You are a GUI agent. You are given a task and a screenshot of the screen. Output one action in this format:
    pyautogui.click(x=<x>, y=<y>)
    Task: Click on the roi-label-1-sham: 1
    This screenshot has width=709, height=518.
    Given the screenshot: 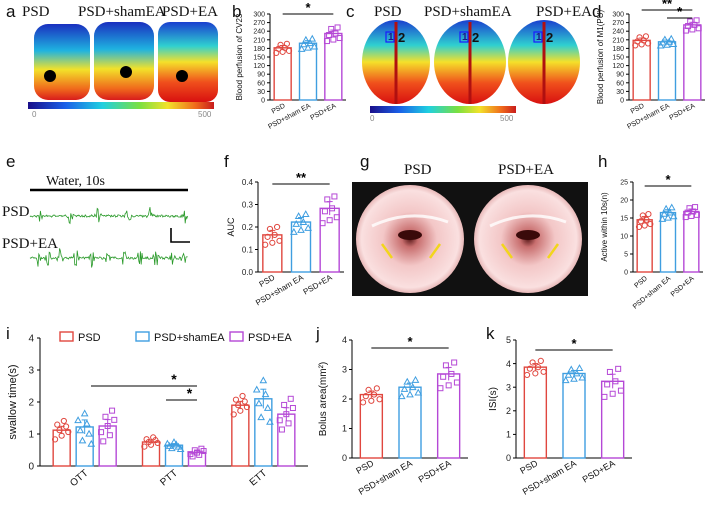 What is the action you would take?
    pyautogui.click(x=465, y=37)
    